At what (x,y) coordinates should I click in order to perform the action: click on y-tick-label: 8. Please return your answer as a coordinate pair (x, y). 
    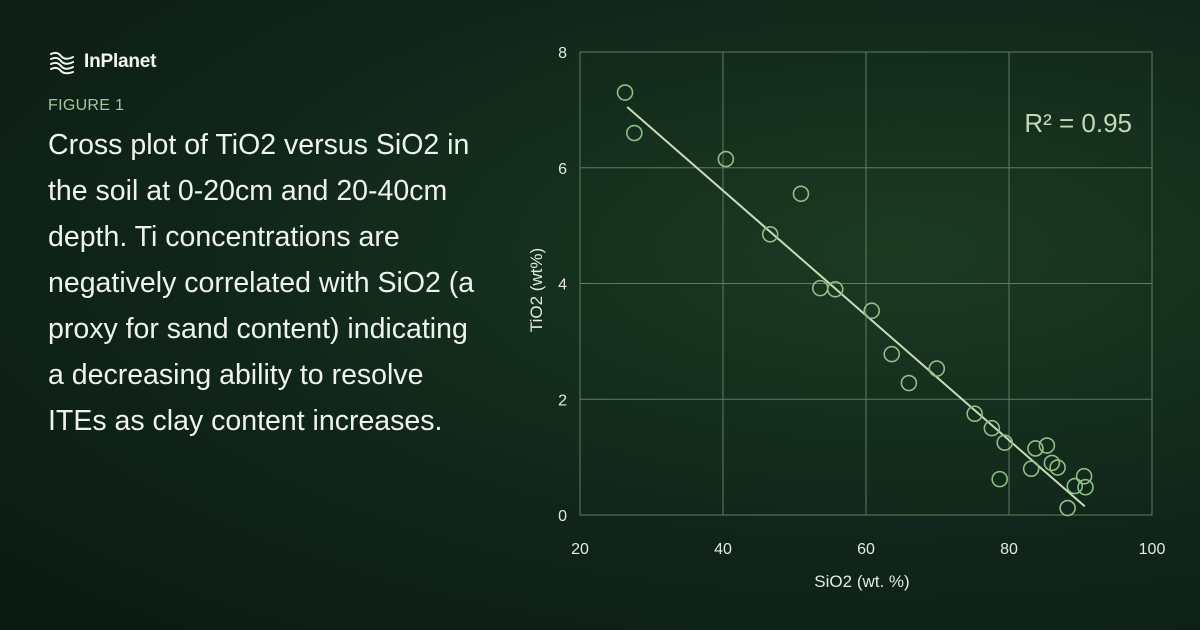
    Looking at the image, I should click on (562, 53).